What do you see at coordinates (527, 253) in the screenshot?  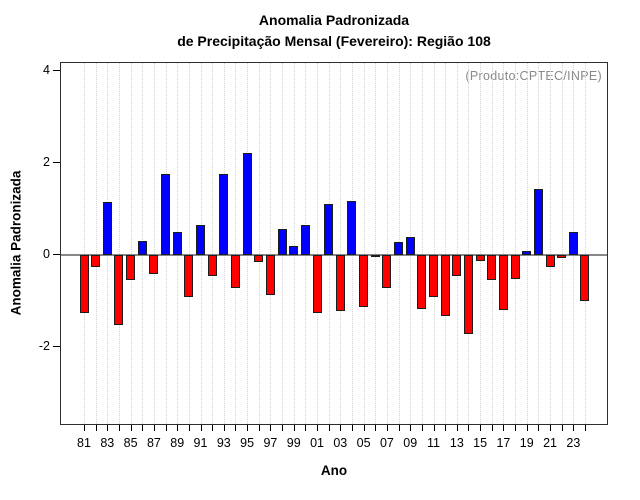 I see `bar-2019` at bounding box center [527, 253].